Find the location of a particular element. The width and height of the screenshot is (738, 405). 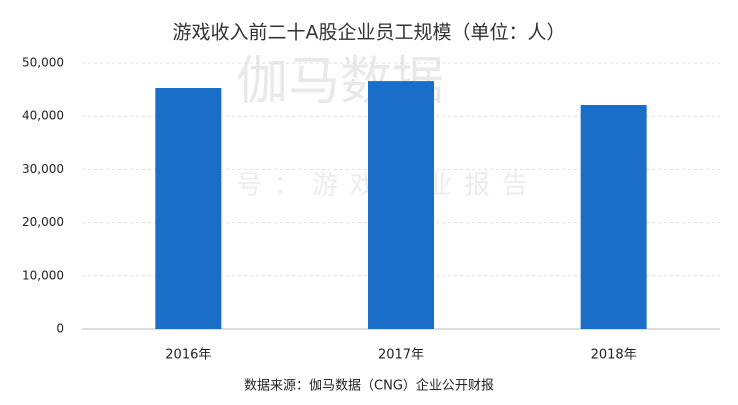

y-tick-label: 50,000 is located at coordinates (43, 63).